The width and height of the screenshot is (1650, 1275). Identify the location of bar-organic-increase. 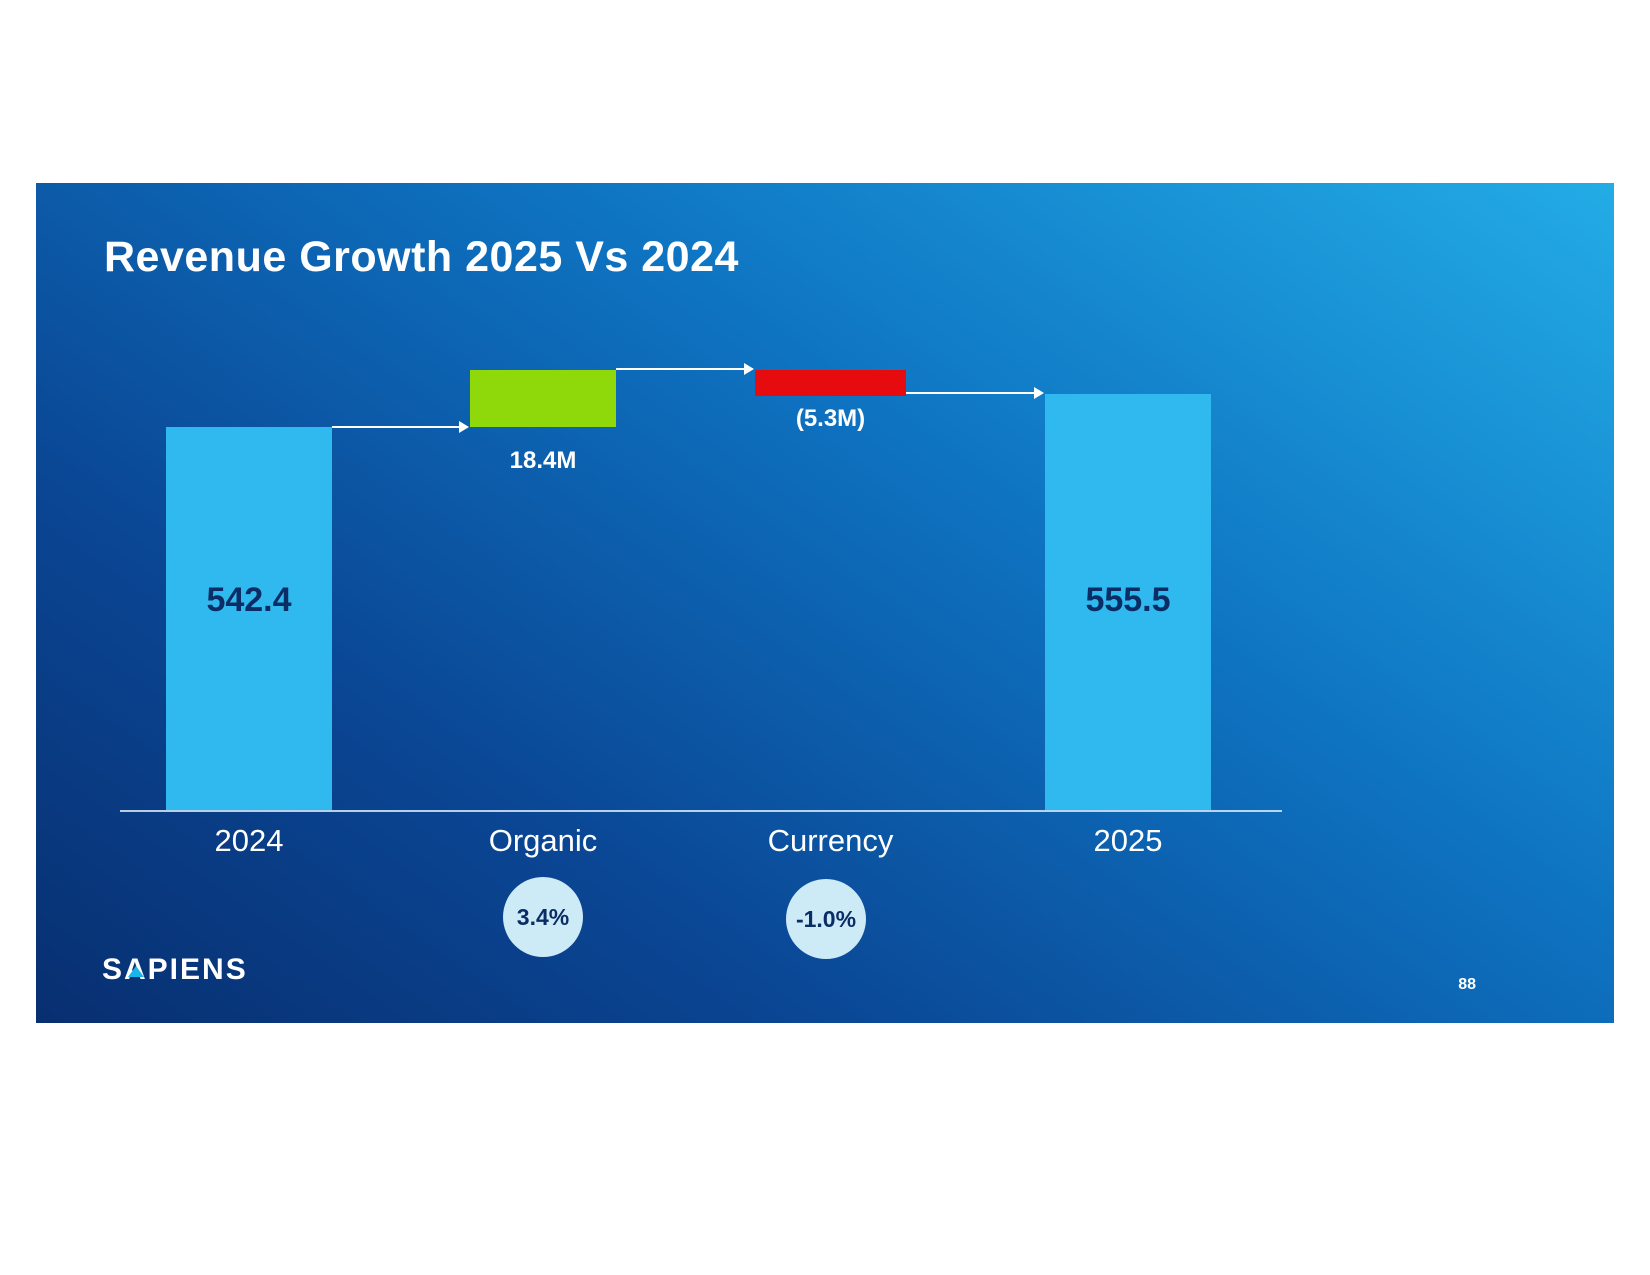
(543, 398).